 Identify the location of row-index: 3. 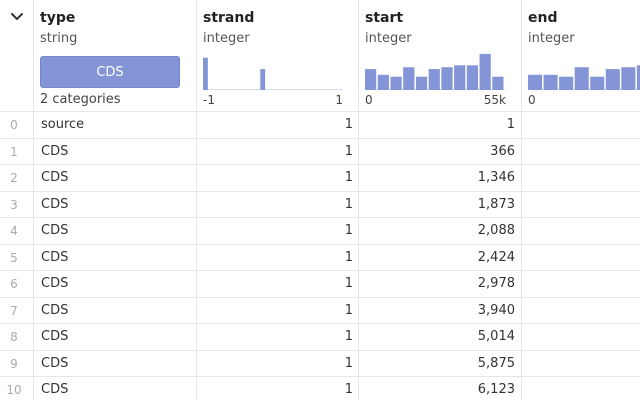
(14, 204).